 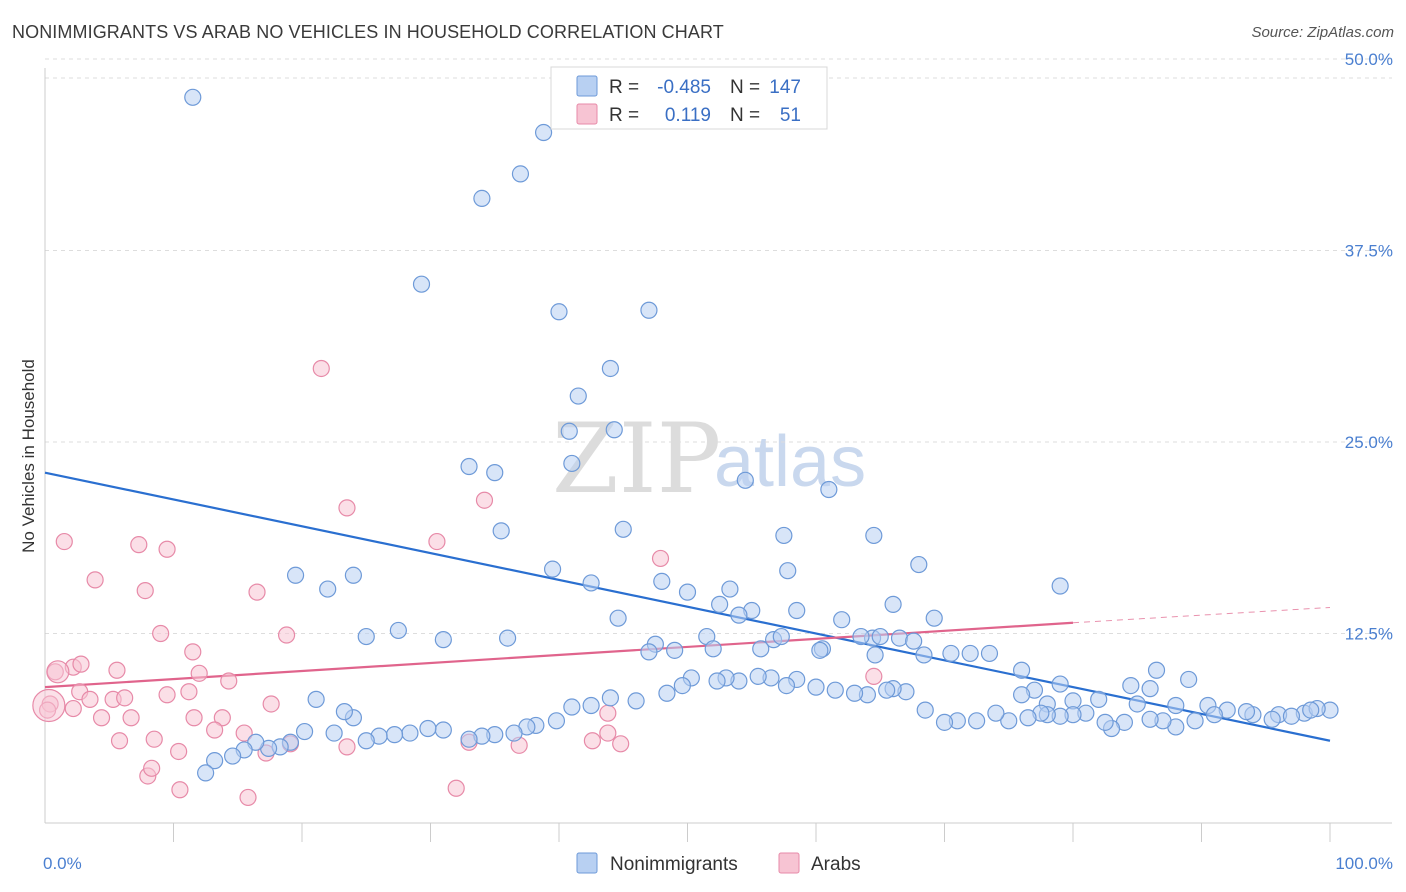 I want to click on bottom-legend-label-nonimmigrants: Nonimmigrants, so click(x=674, y=864).